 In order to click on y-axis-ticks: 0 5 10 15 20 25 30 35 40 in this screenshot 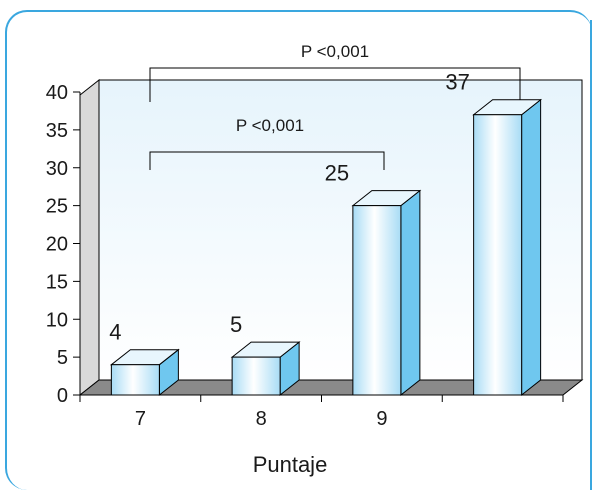, I will do `click(63, 244)`.